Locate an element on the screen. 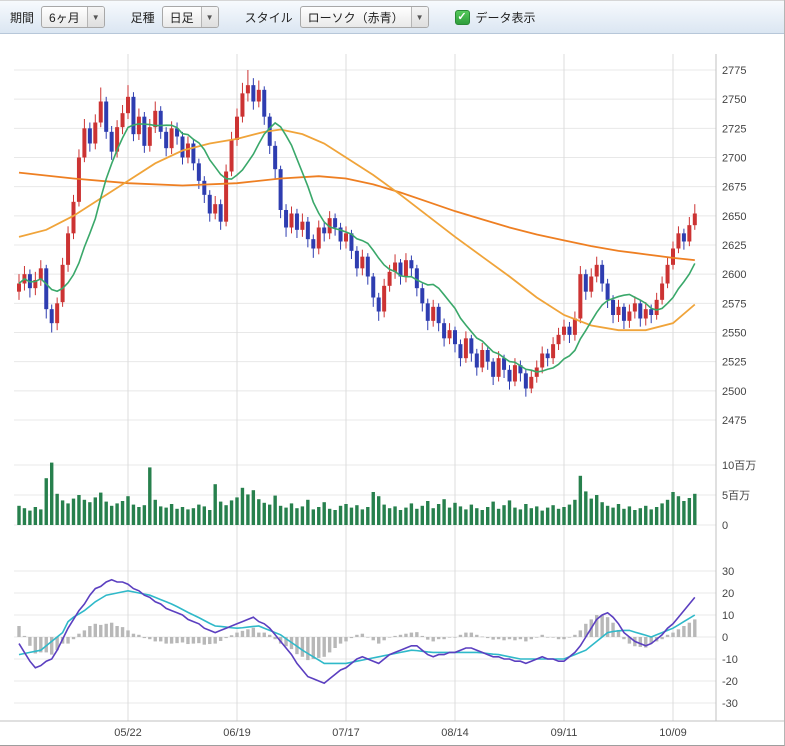  svg-text: 10/09 is located at coordinates (673, 733).